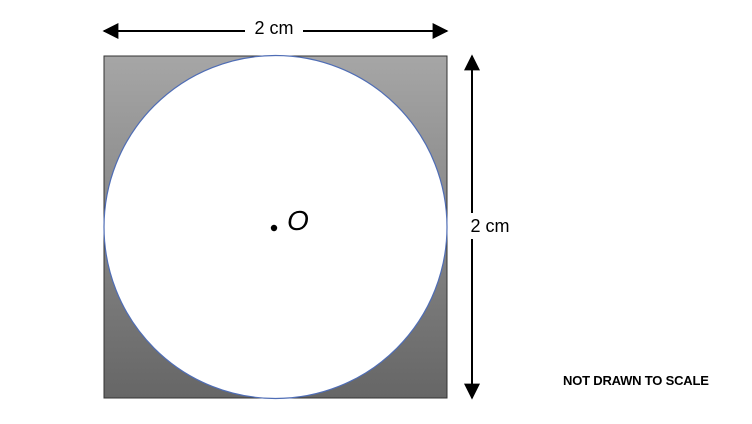 The image size is (752, 424). What do you see at coordinates (490, 226) in the screenshot?
I see `right-dimension-label: 2 cm` at bounding box center [490, 226].